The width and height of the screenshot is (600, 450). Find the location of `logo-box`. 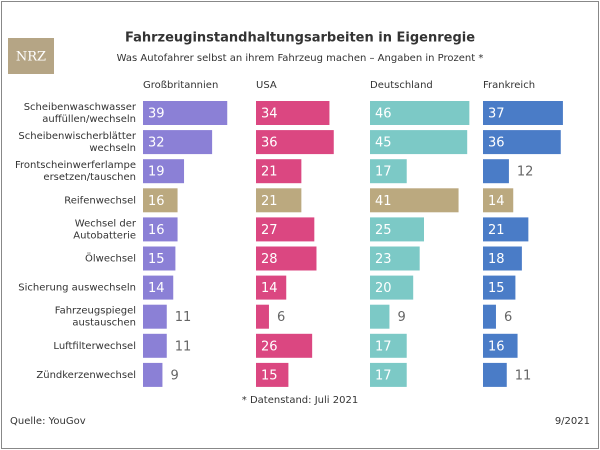

logo-box is located at coordinates (31, 56).